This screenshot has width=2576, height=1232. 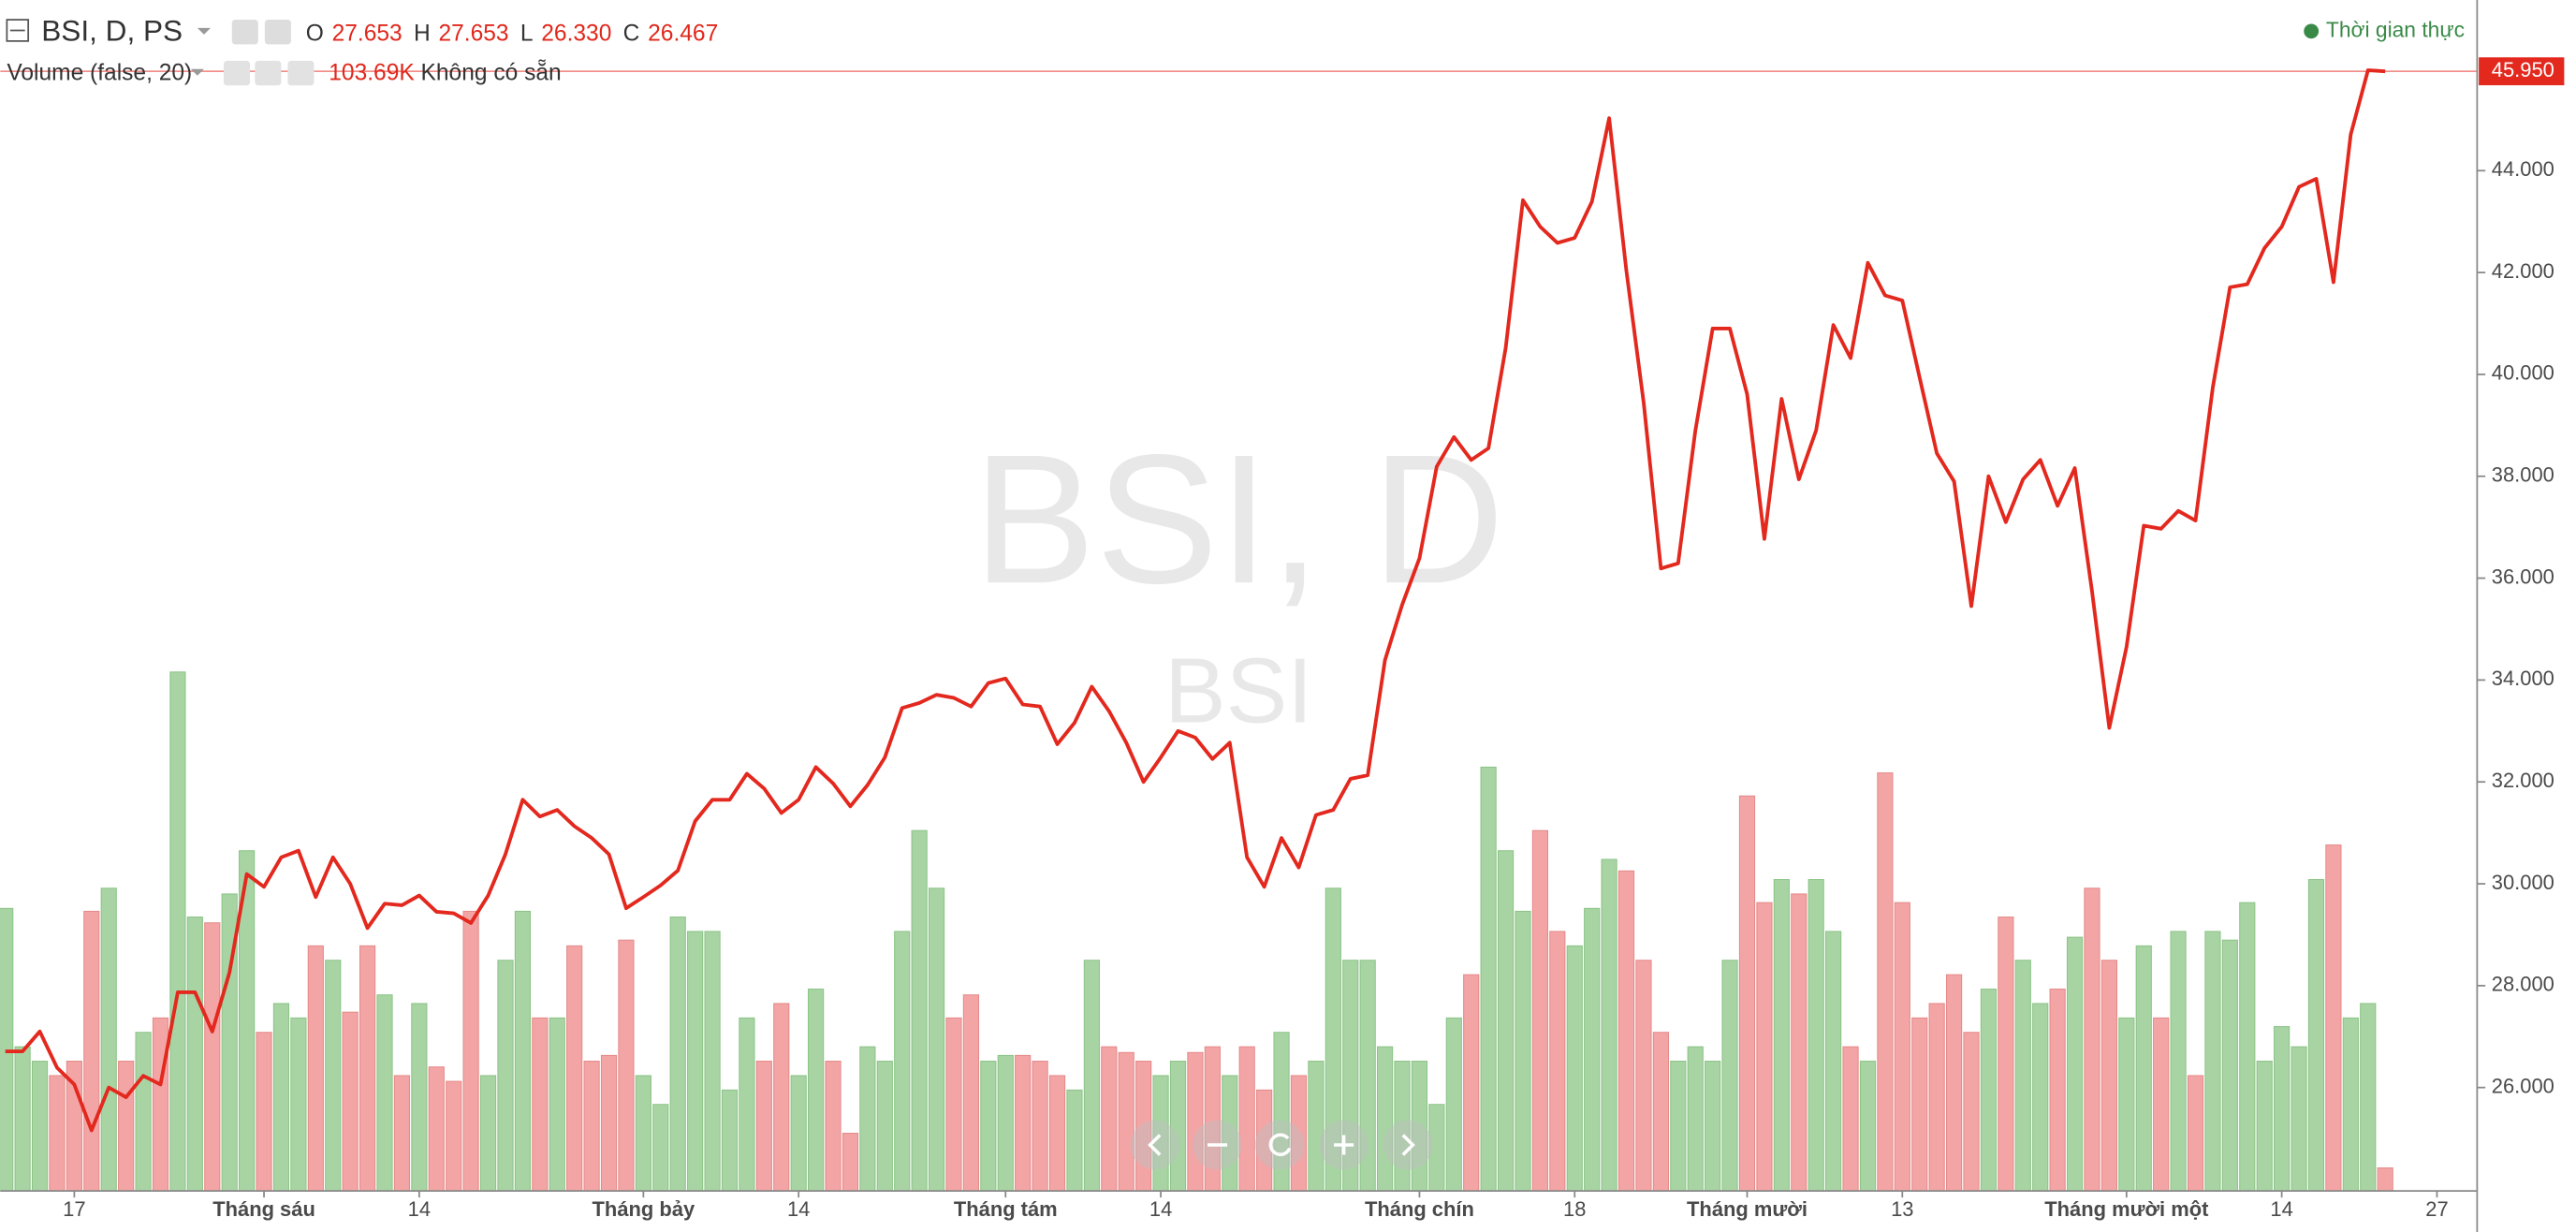 I want to click on symbol-title: BSI, D, PS, so click(x=112, y=30).